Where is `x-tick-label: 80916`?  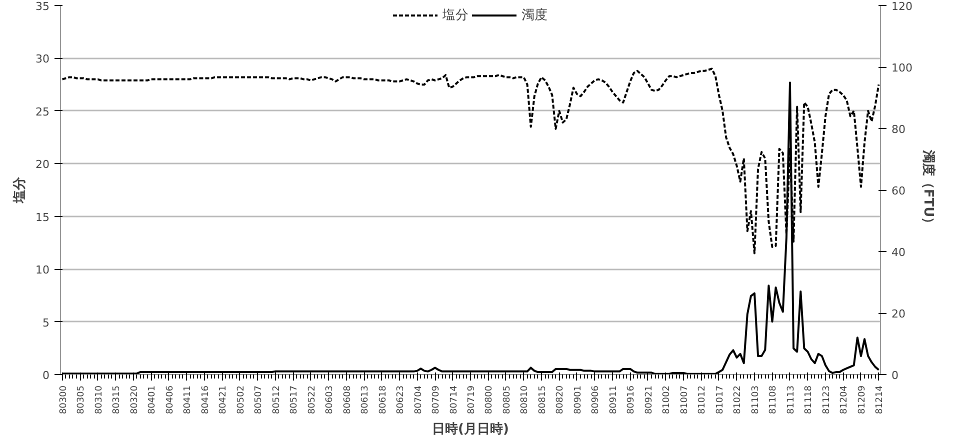 x-tick-label: 80916 is located at coordinates (631, 399).